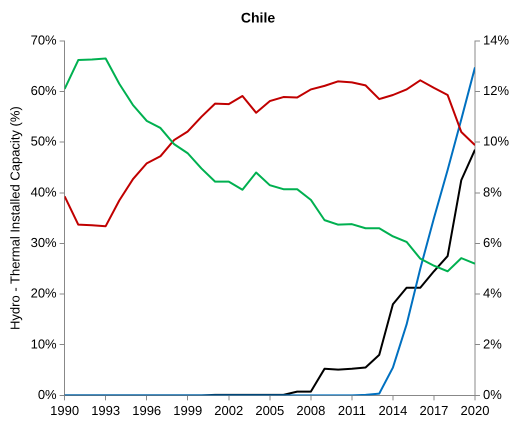  What do you see at coordinates (492, 344) in the screenshot?
I see `y2-tick-label: 2%` at bounding box center [492, 344].